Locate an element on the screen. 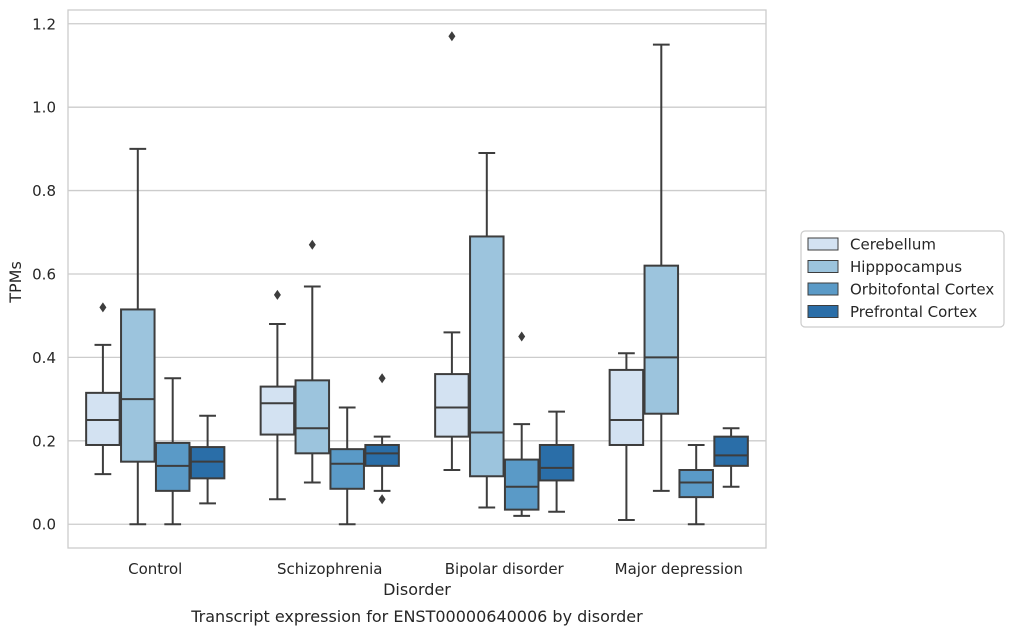 The image size is (1014, 634). y-tick-label: 0.8 is located at coordinates (44, 191).